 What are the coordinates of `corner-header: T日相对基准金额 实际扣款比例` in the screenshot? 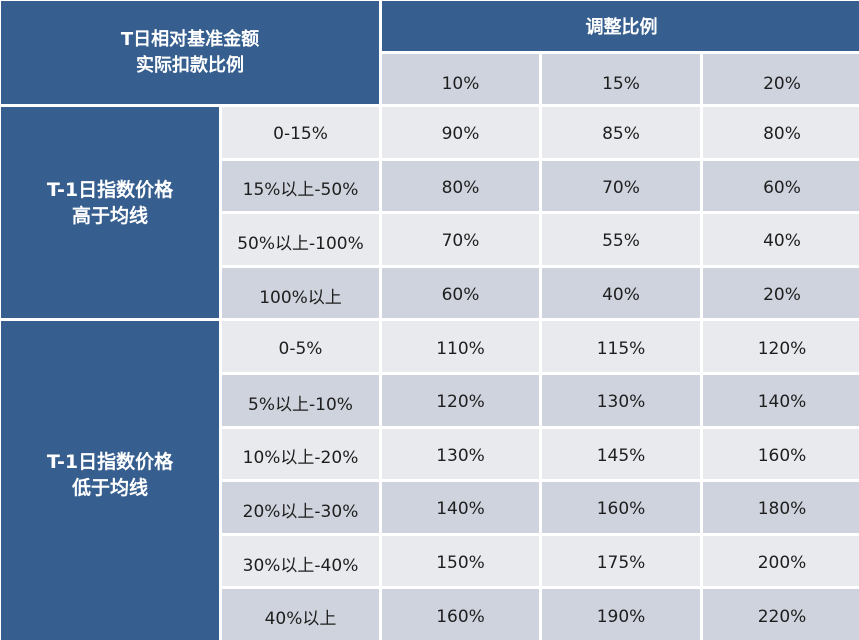 It's located at (190, 52).